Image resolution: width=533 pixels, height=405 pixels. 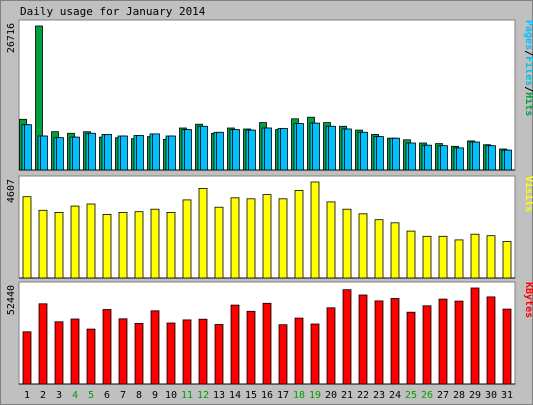 I want to click on x-tick-label: 4, so click(x=75, y=395).